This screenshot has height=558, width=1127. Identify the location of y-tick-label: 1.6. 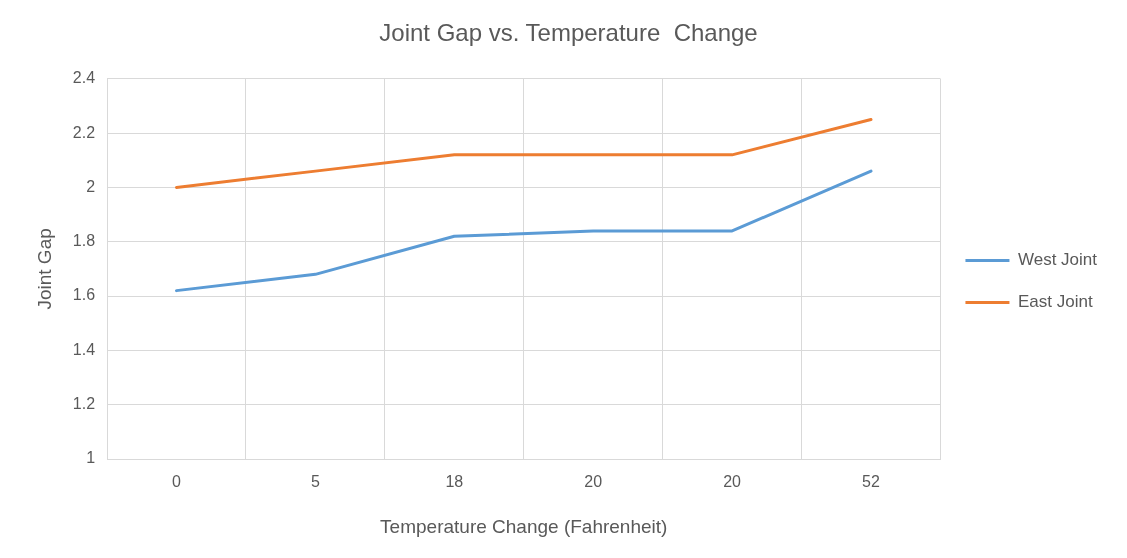
(84, 295).